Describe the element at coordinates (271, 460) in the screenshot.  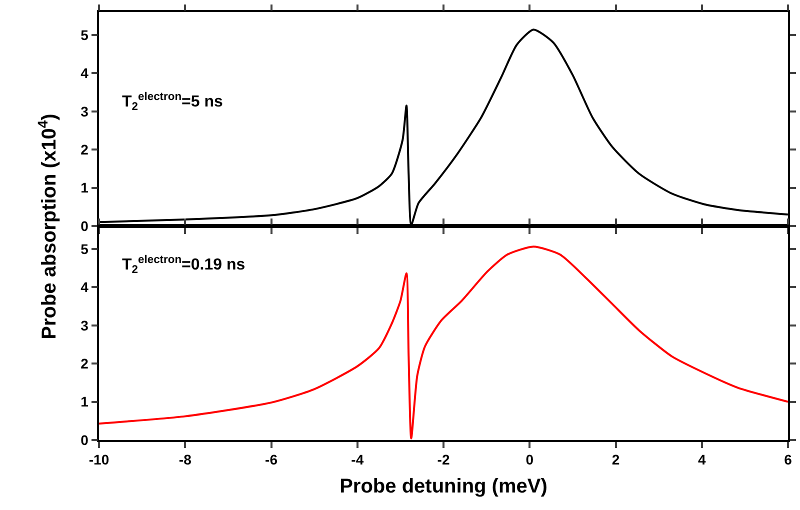
I see `x-tick-label: -6` at that location.